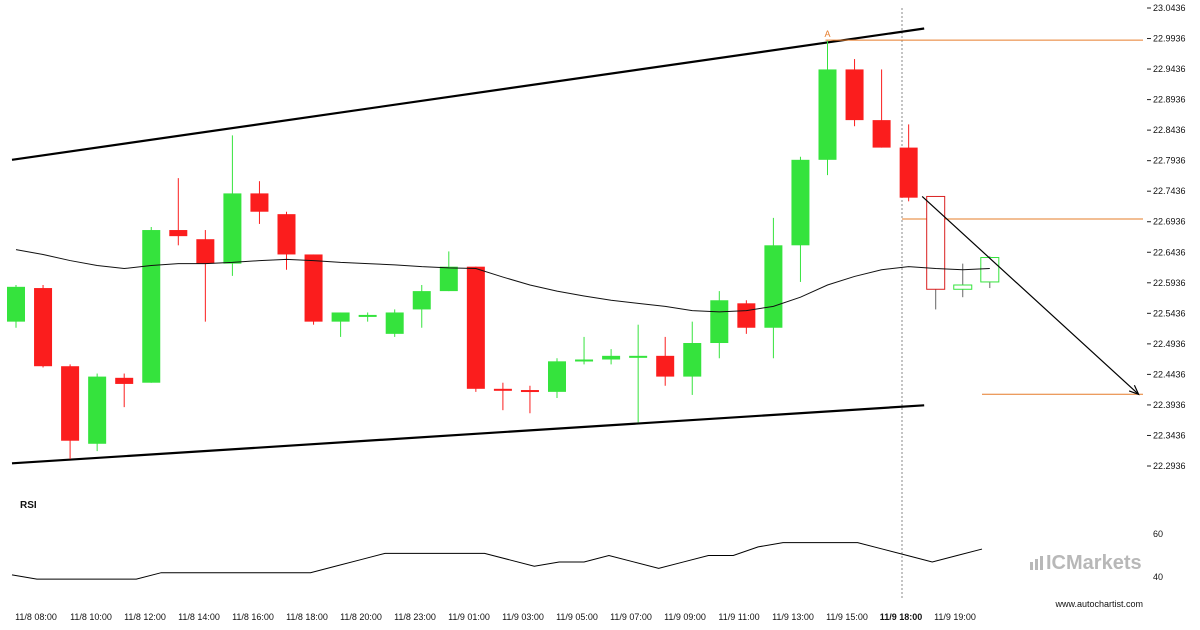  What do you see at coordinates (1169, 69) in the screenshot?
I see `y-tick-label: 22.9436` at bounding box center [1169, 69].